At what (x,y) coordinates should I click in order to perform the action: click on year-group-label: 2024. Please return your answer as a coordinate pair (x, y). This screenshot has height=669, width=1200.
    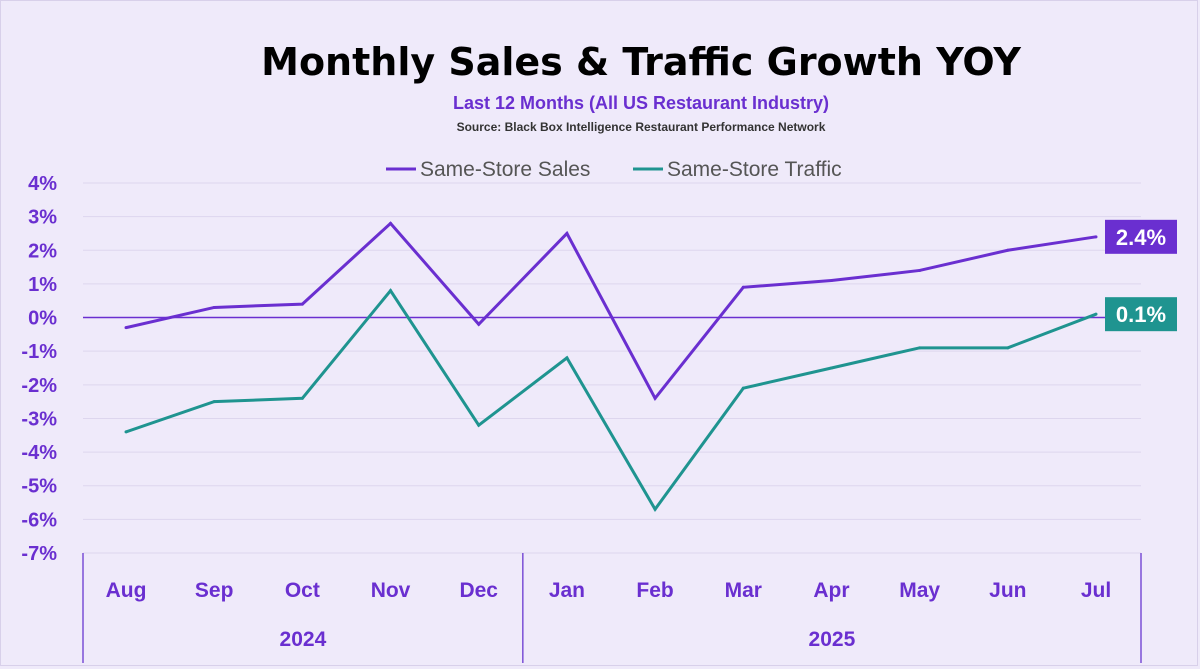
    Looking at the image, I should click on (303, 639).